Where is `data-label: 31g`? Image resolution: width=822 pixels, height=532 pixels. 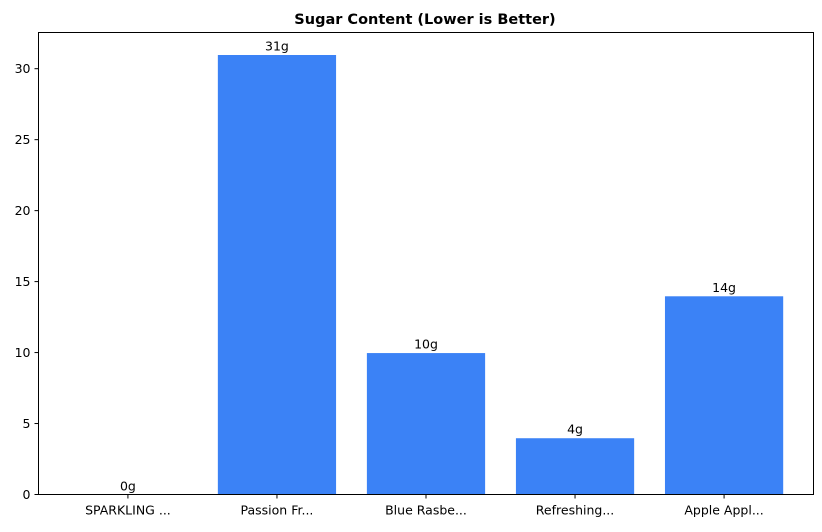 data-label: 31g is located at coordinates (277, 46).